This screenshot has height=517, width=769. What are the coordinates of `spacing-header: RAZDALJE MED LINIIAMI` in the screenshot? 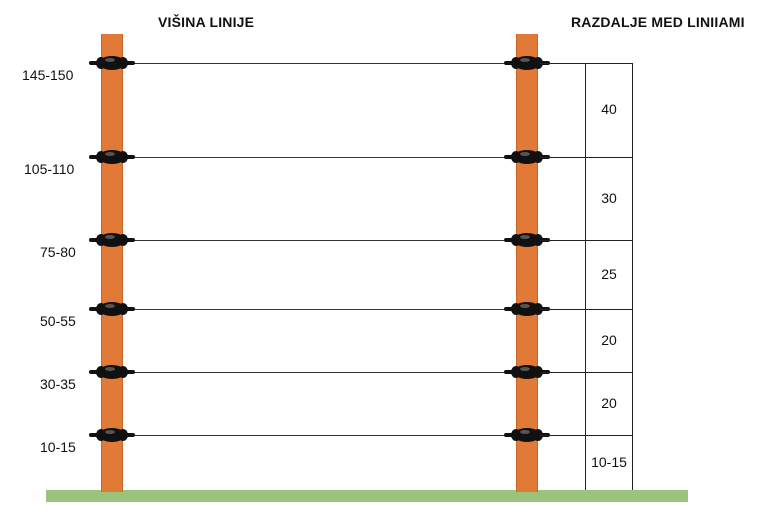 It's located at (658, 22).